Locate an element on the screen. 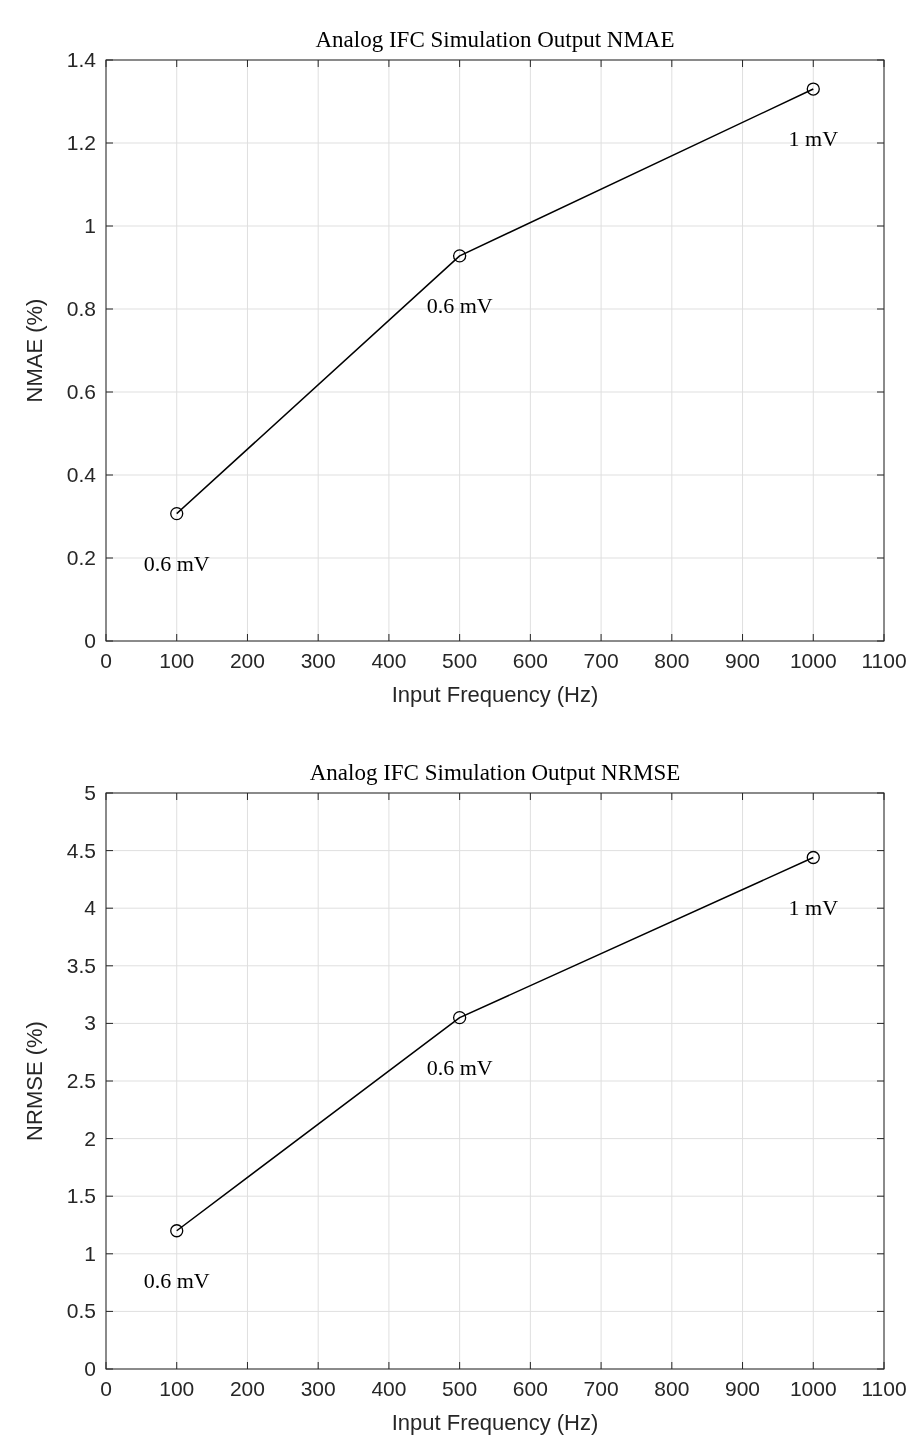  y-tick-label: 0.2 is located at coordinates (81, 557).